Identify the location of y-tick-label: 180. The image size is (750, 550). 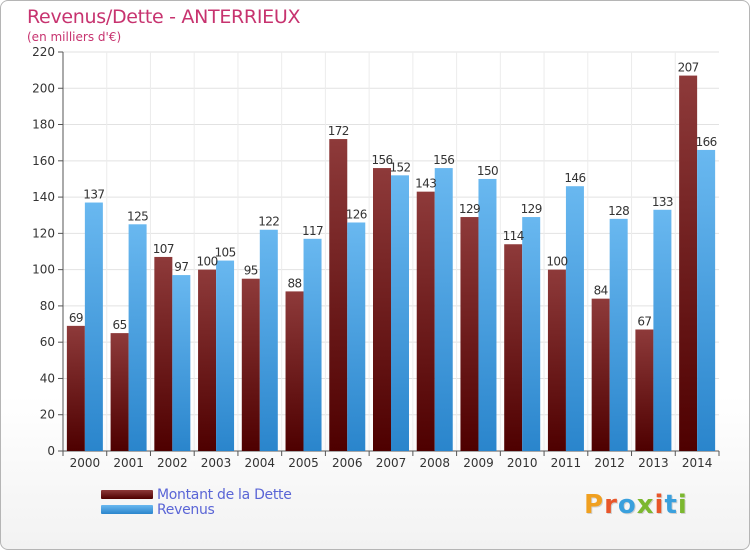
(43, 125).